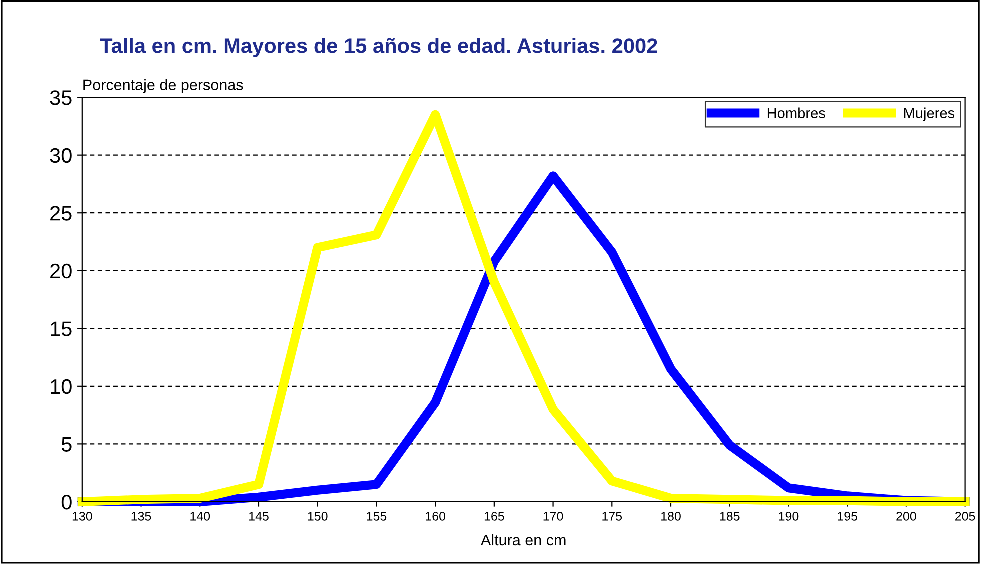 The image size is (981, 564). What do you see at coordinates (436, 516) in the screenshot?
I see `x-tick-label: 160` at bounding box center [436, 516].